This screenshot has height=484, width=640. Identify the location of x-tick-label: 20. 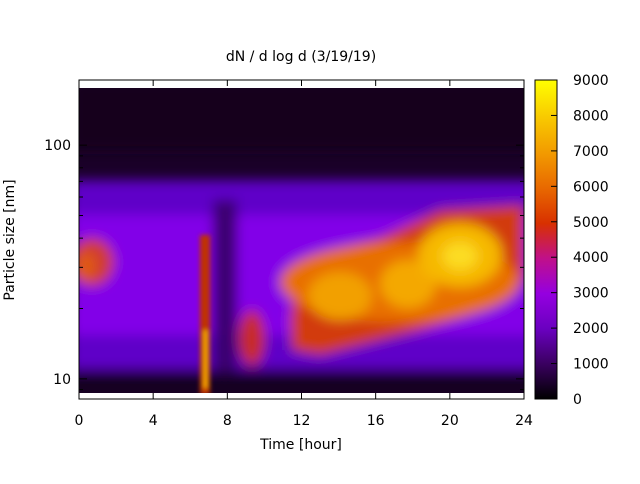
(450, 421).